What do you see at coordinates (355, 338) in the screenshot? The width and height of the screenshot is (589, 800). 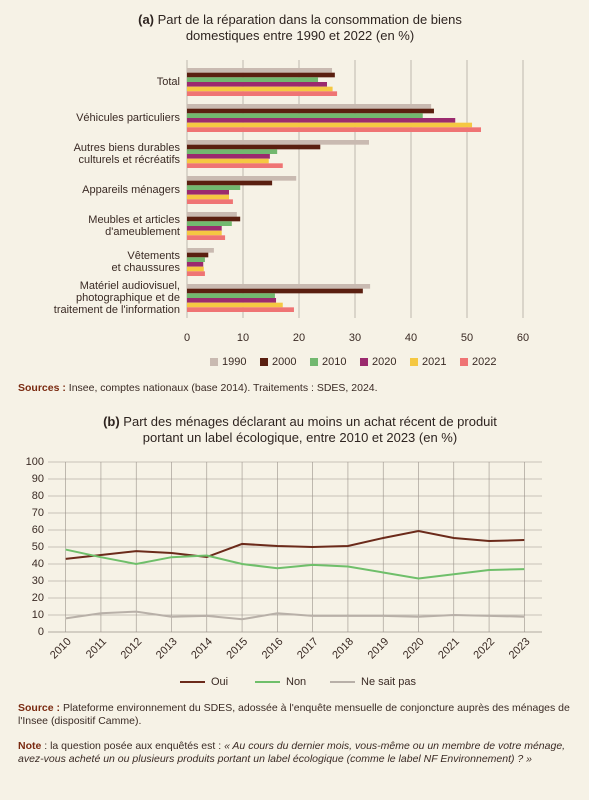 I see `x-tick-label: 30` at bounding box center [355, 338].